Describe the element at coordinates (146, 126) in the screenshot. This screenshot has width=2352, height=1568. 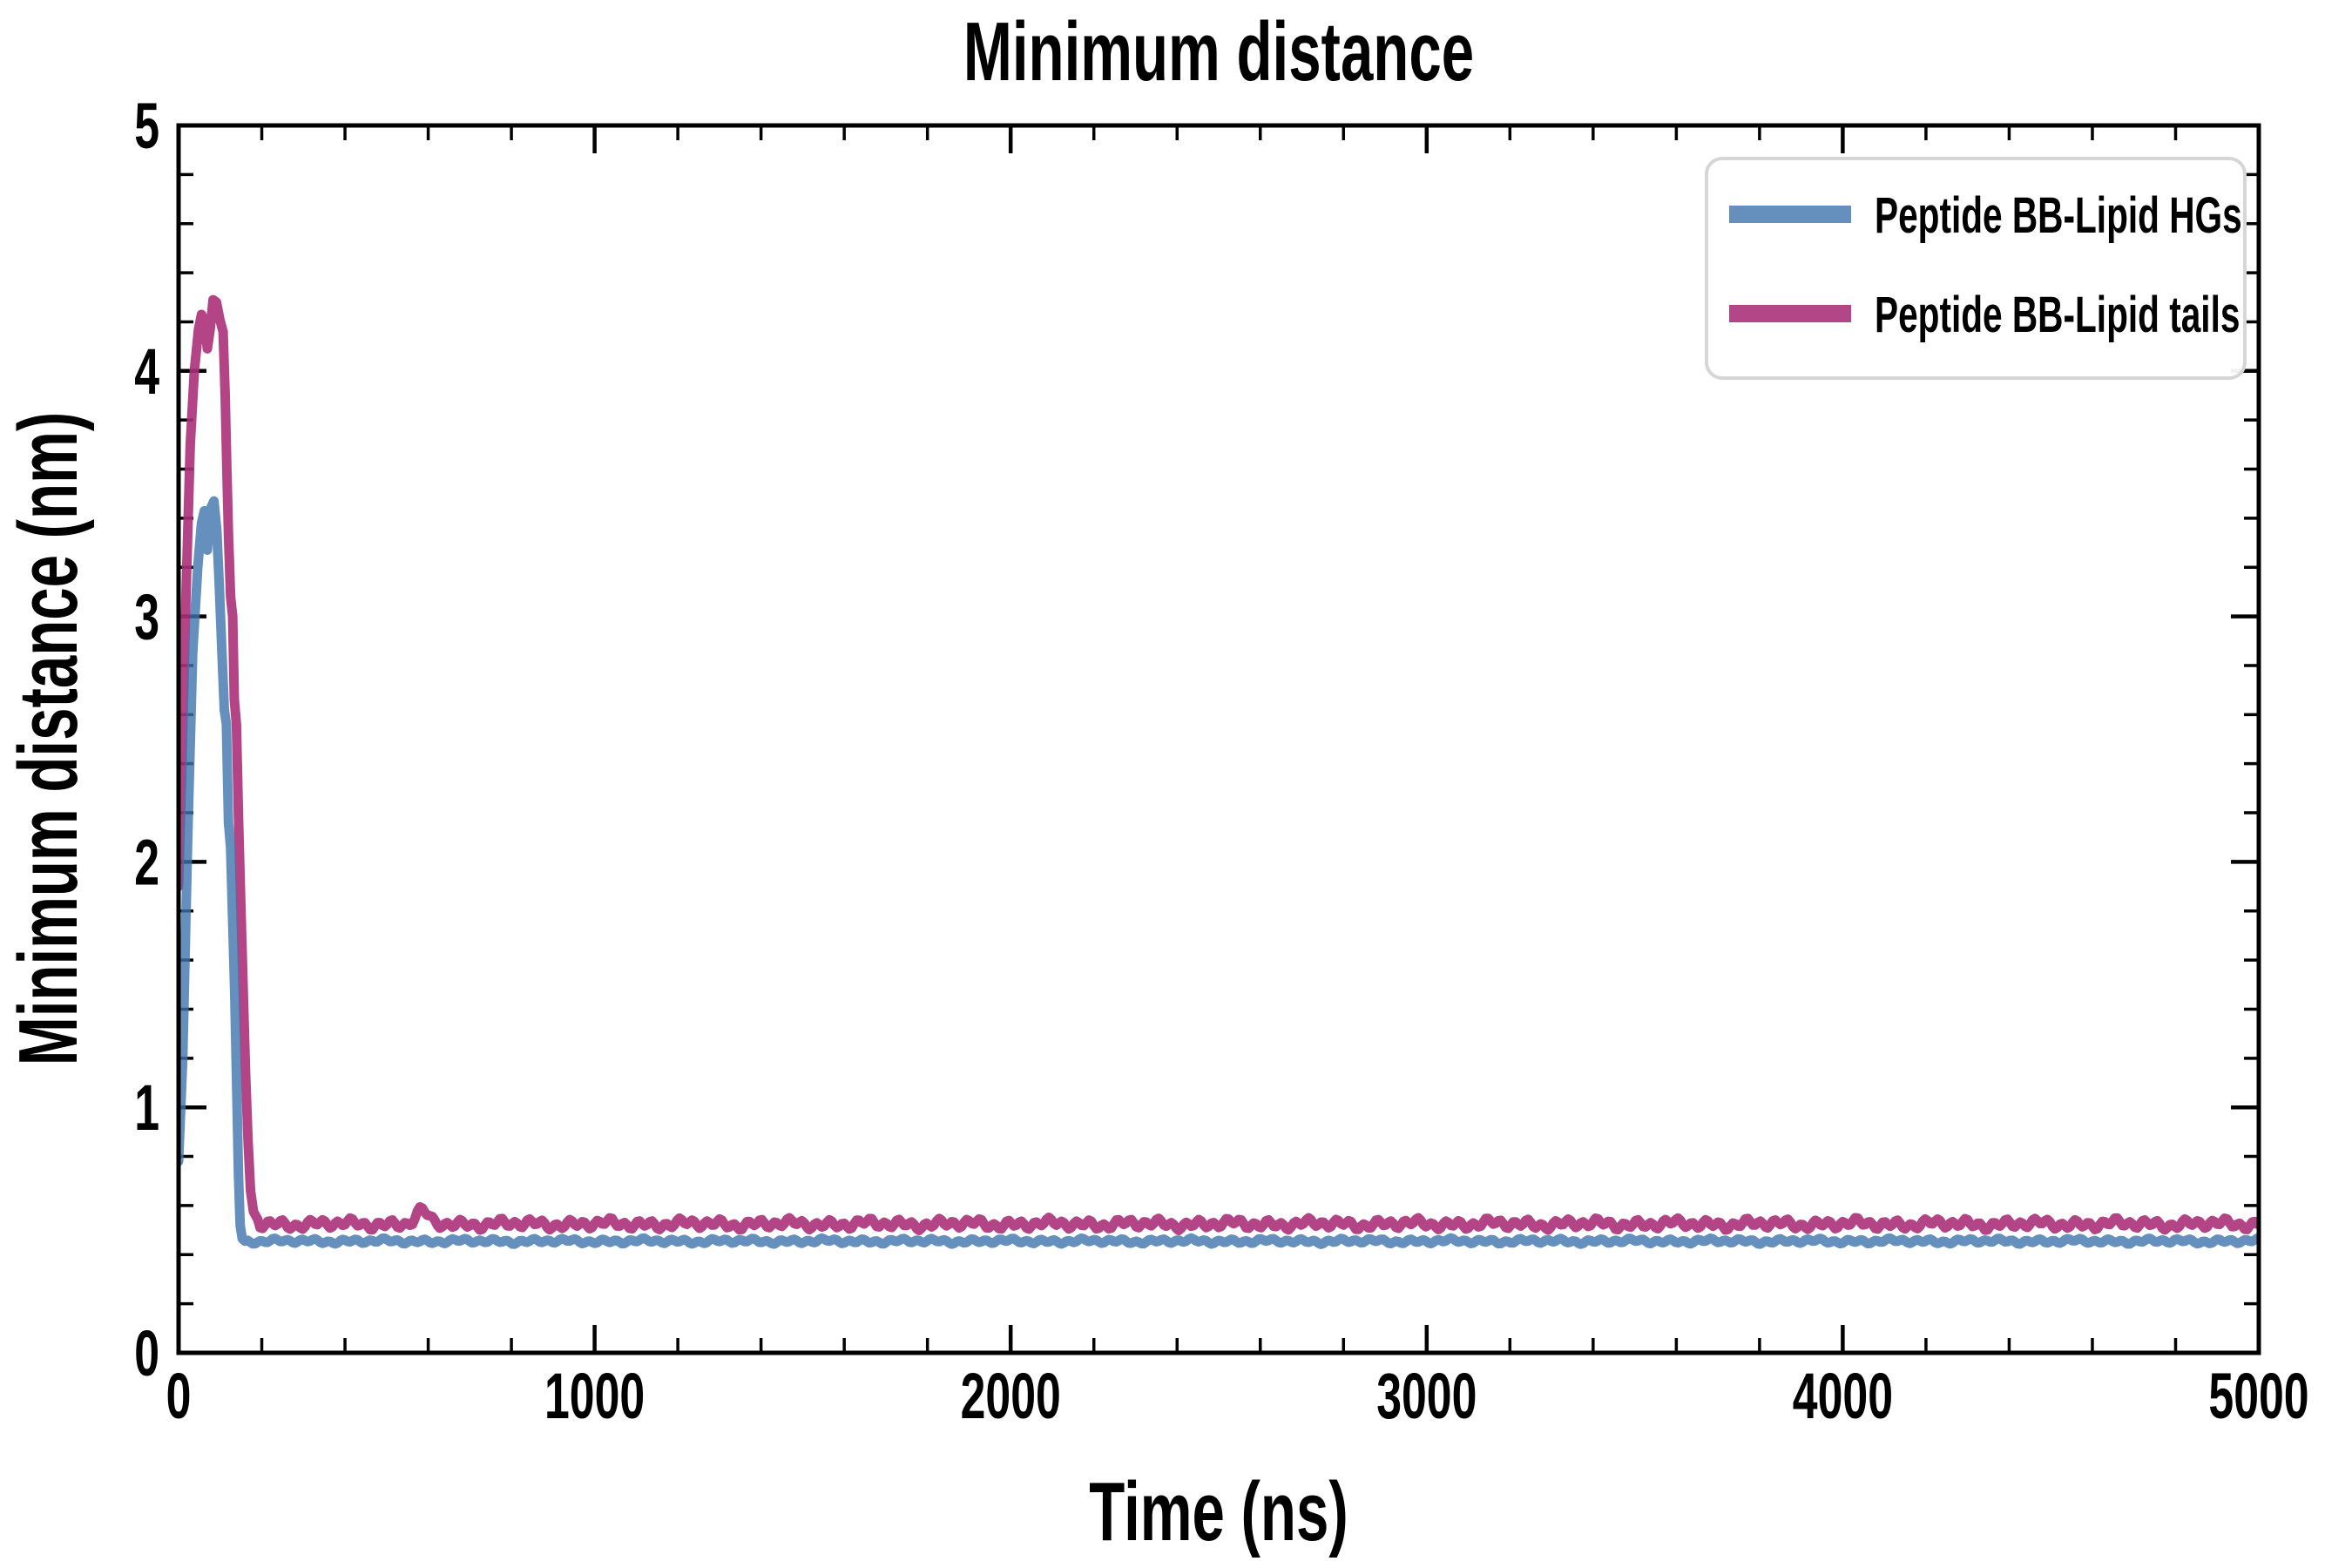
I see `y-tick-label: 5` at that location.